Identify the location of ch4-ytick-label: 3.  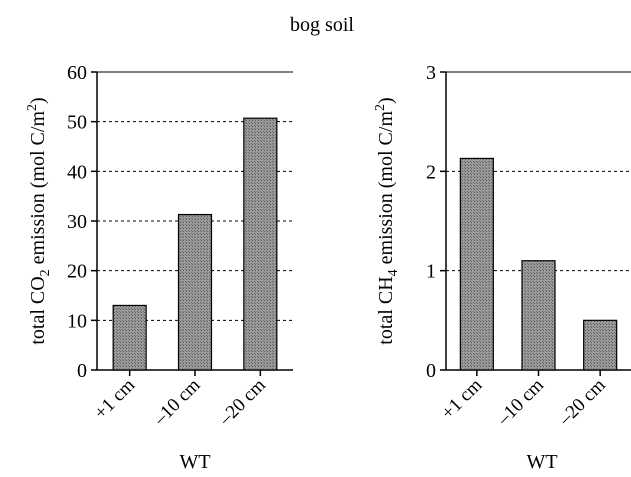
(431, 73).